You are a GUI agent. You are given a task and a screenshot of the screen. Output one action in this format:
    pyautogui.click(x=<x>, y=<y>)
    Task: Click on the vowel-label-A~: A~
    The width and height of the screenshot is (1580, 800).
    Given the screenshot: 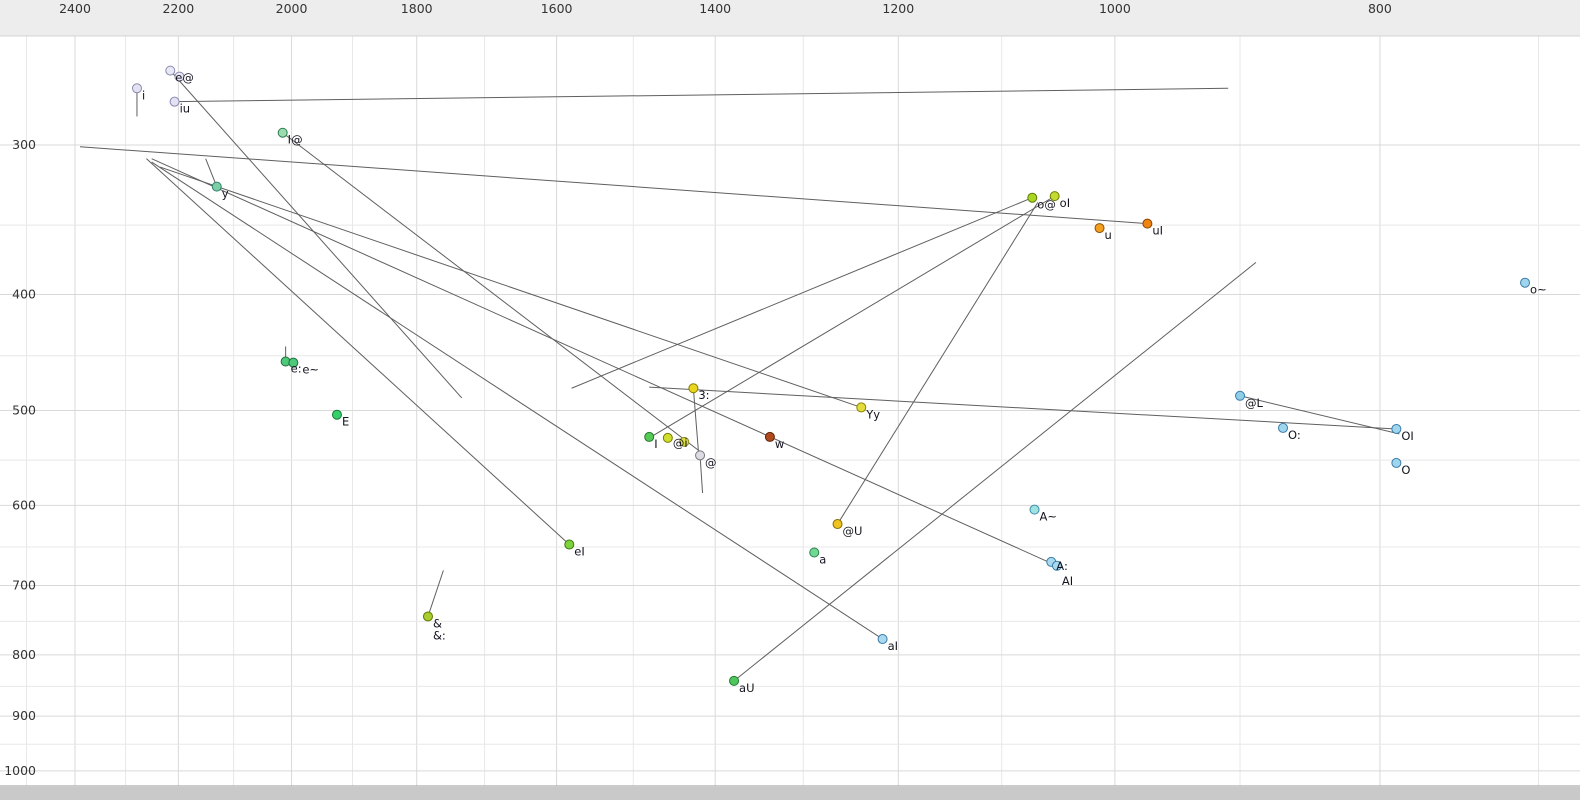 What is the action you would take?
    pyautogui.click(x=1049, y=517)
    